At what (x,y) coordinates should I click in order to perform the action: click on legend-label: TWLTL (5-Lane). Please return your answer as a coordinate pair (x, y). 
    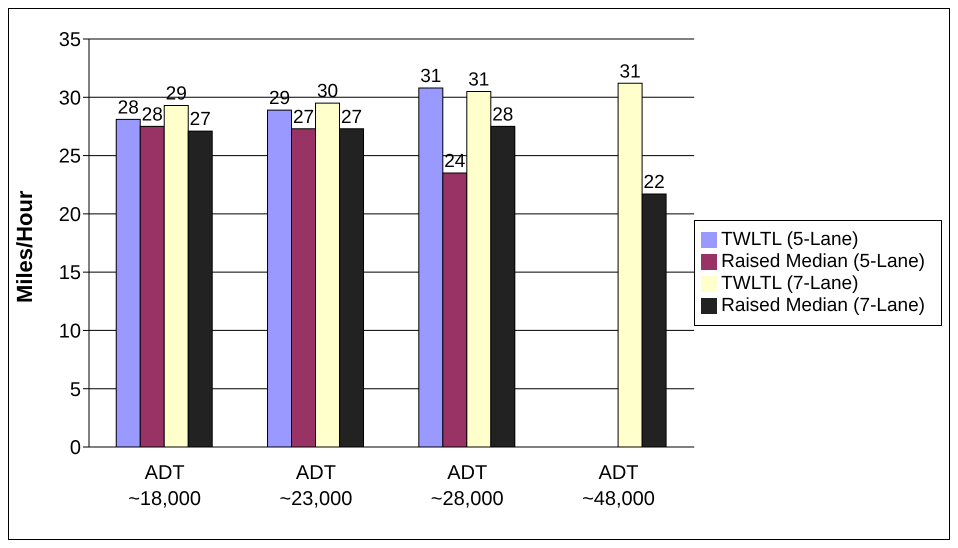
    Looking at the image, I should click on (789, 239).